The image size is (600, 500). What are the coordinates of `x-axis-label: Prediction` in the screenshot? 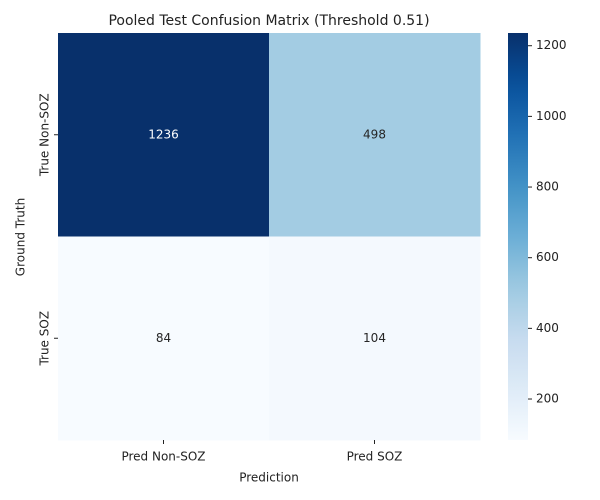 It's located at (269, 478).